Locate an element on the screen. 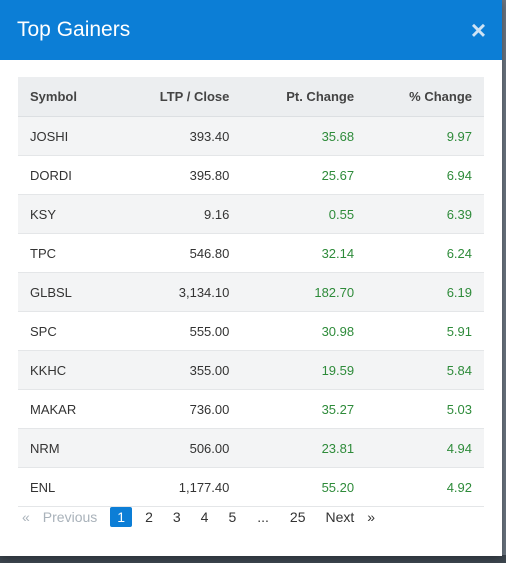 This screenshot has width=506, height=563. table-row: JOSHI 393.40 35.68 9.97 is located at coordinates (251, 136).